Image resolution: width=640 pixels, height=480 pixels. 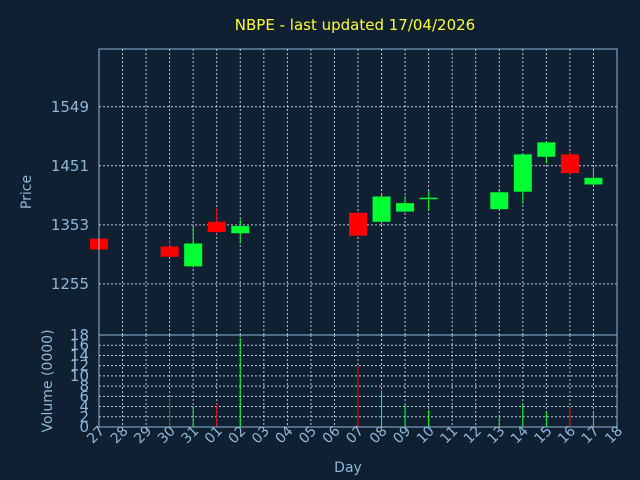 What do you see at coordinates (70, 107) in the screenshot?
I see `price-tick-label: 1549` at bounding box center [70, 107].